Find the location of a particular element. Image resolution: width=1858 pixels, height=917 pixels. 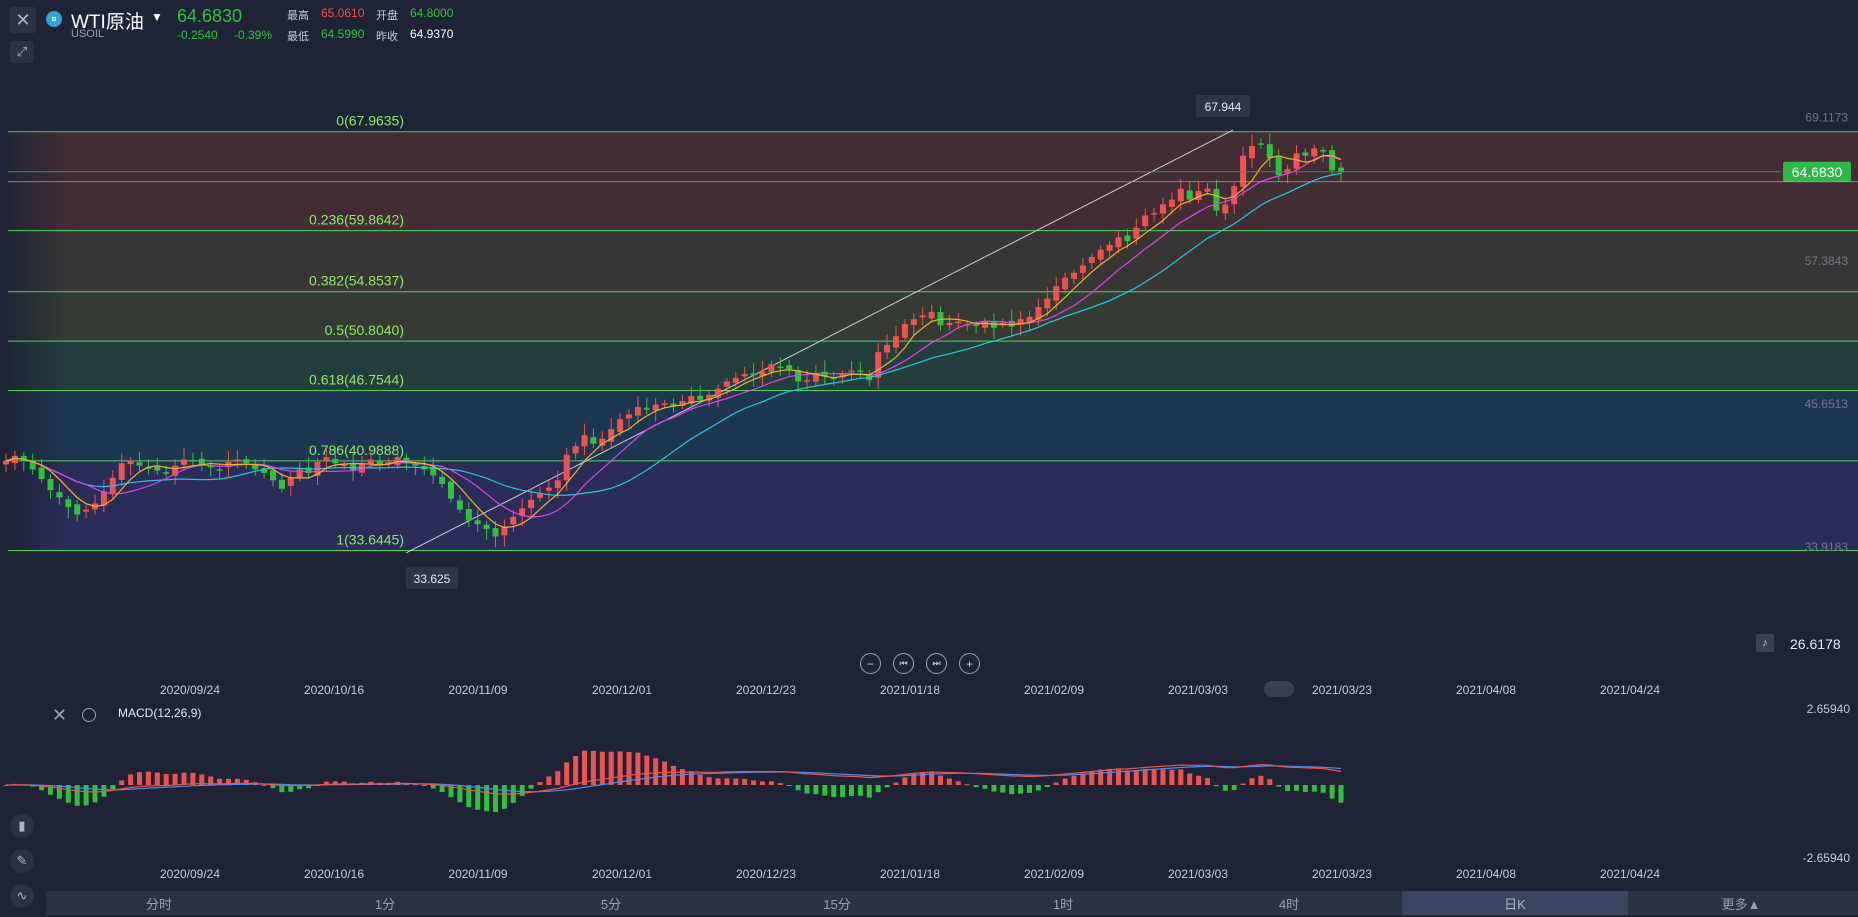

caret-down-icon: ▼ is located at coordinates (157, 17).